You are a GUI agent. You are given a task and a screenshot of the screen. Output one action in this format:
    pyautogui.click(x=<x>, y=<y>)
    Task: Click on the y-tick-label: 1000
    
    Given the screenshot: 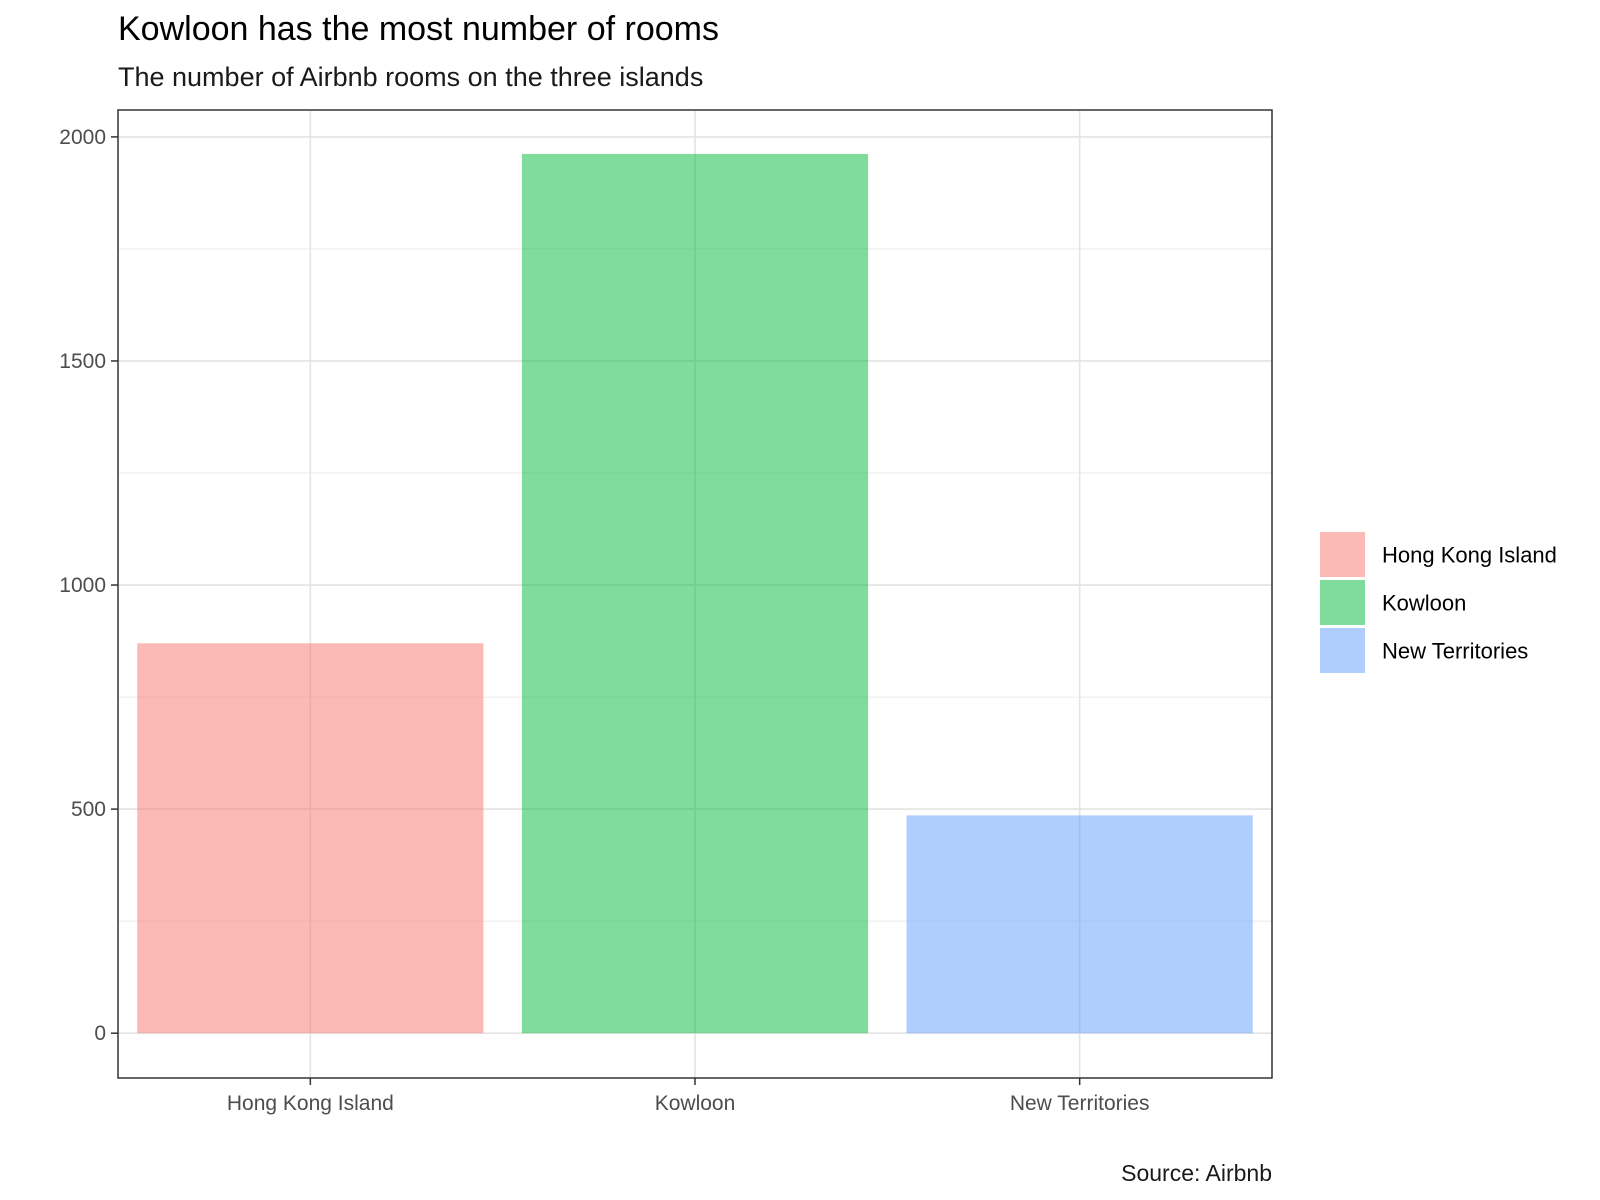 What is the action you would take?
    pyautogui.click(x=82, y=585)
    